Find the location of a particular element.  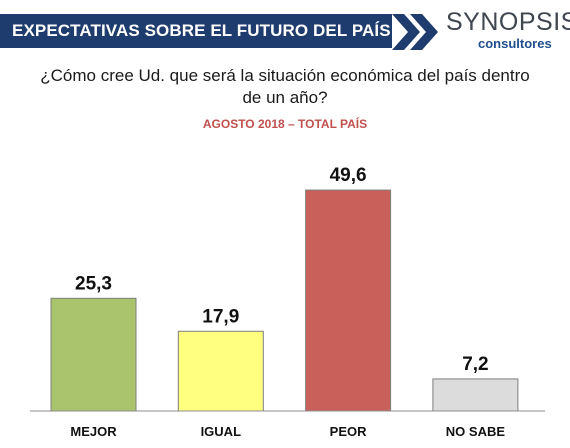

header-title: EXPECTATIVAS SOBRE EL FUTURO DEL PAÍS is located at coordinates (201, 30).